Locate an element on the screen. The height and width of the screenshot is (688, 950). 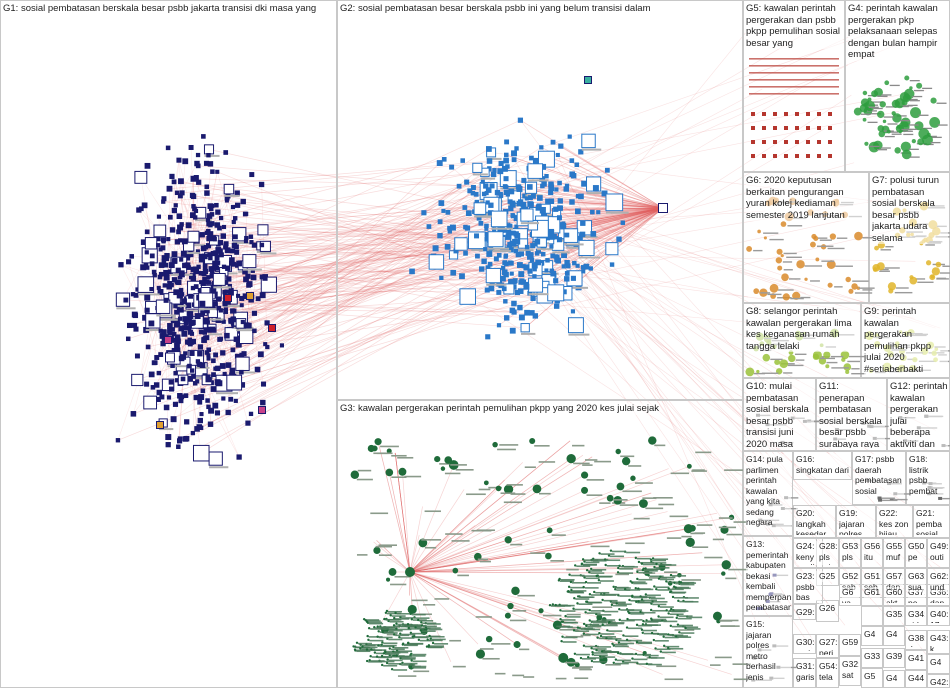
group-label-g17: G17: psbb daerah pembatasan sosial is located at coordinates (879, 475).